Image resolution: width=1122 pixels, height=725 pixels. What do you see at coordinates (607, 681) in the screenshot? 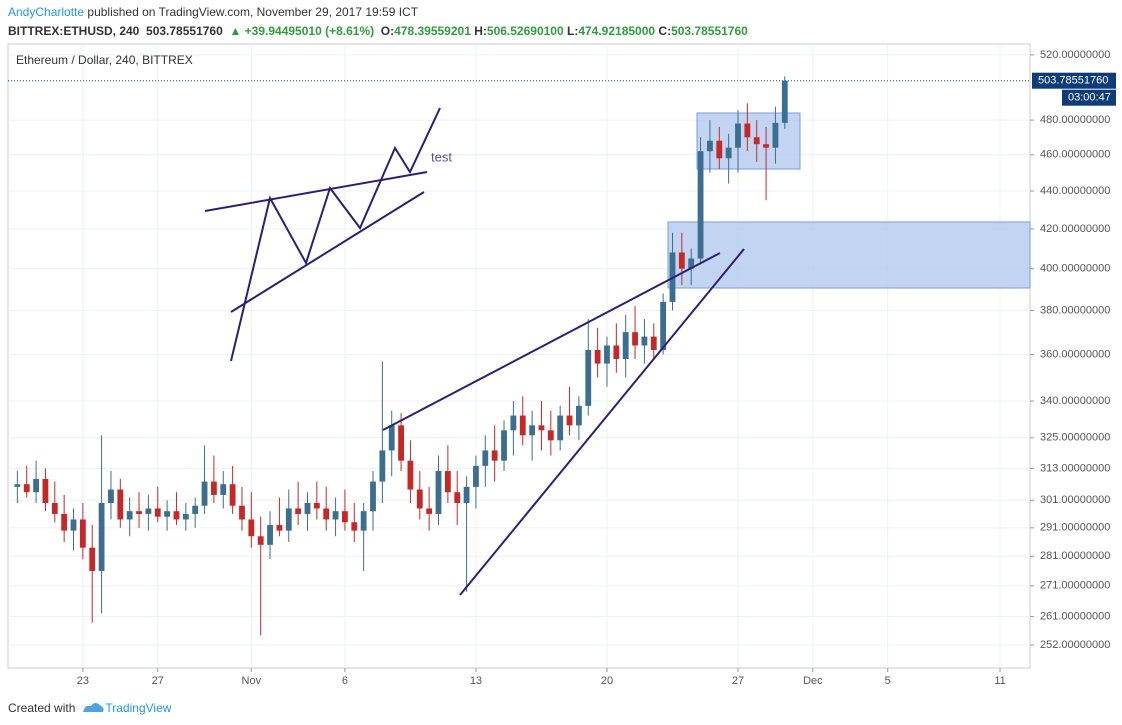
I see `x-tick-label: 20` at bounding box center [607, 681].